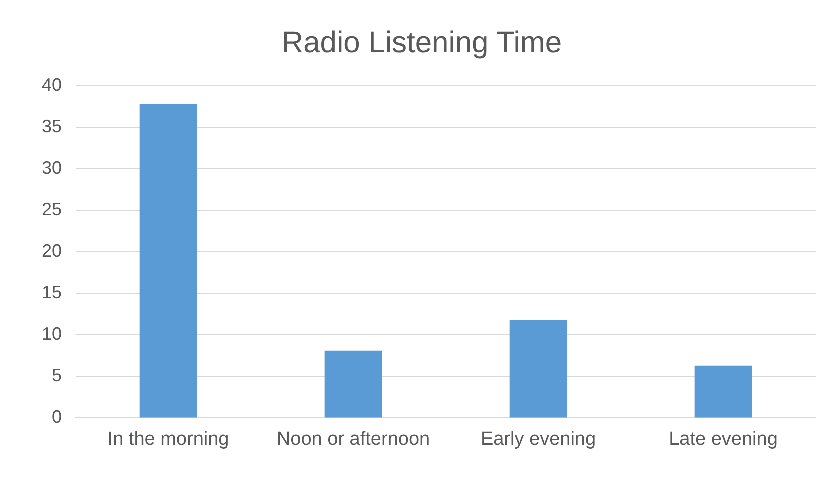 This screenshot has width=834, height=479. I want to click on x-tick-label: Late evening, so click(723, 439).